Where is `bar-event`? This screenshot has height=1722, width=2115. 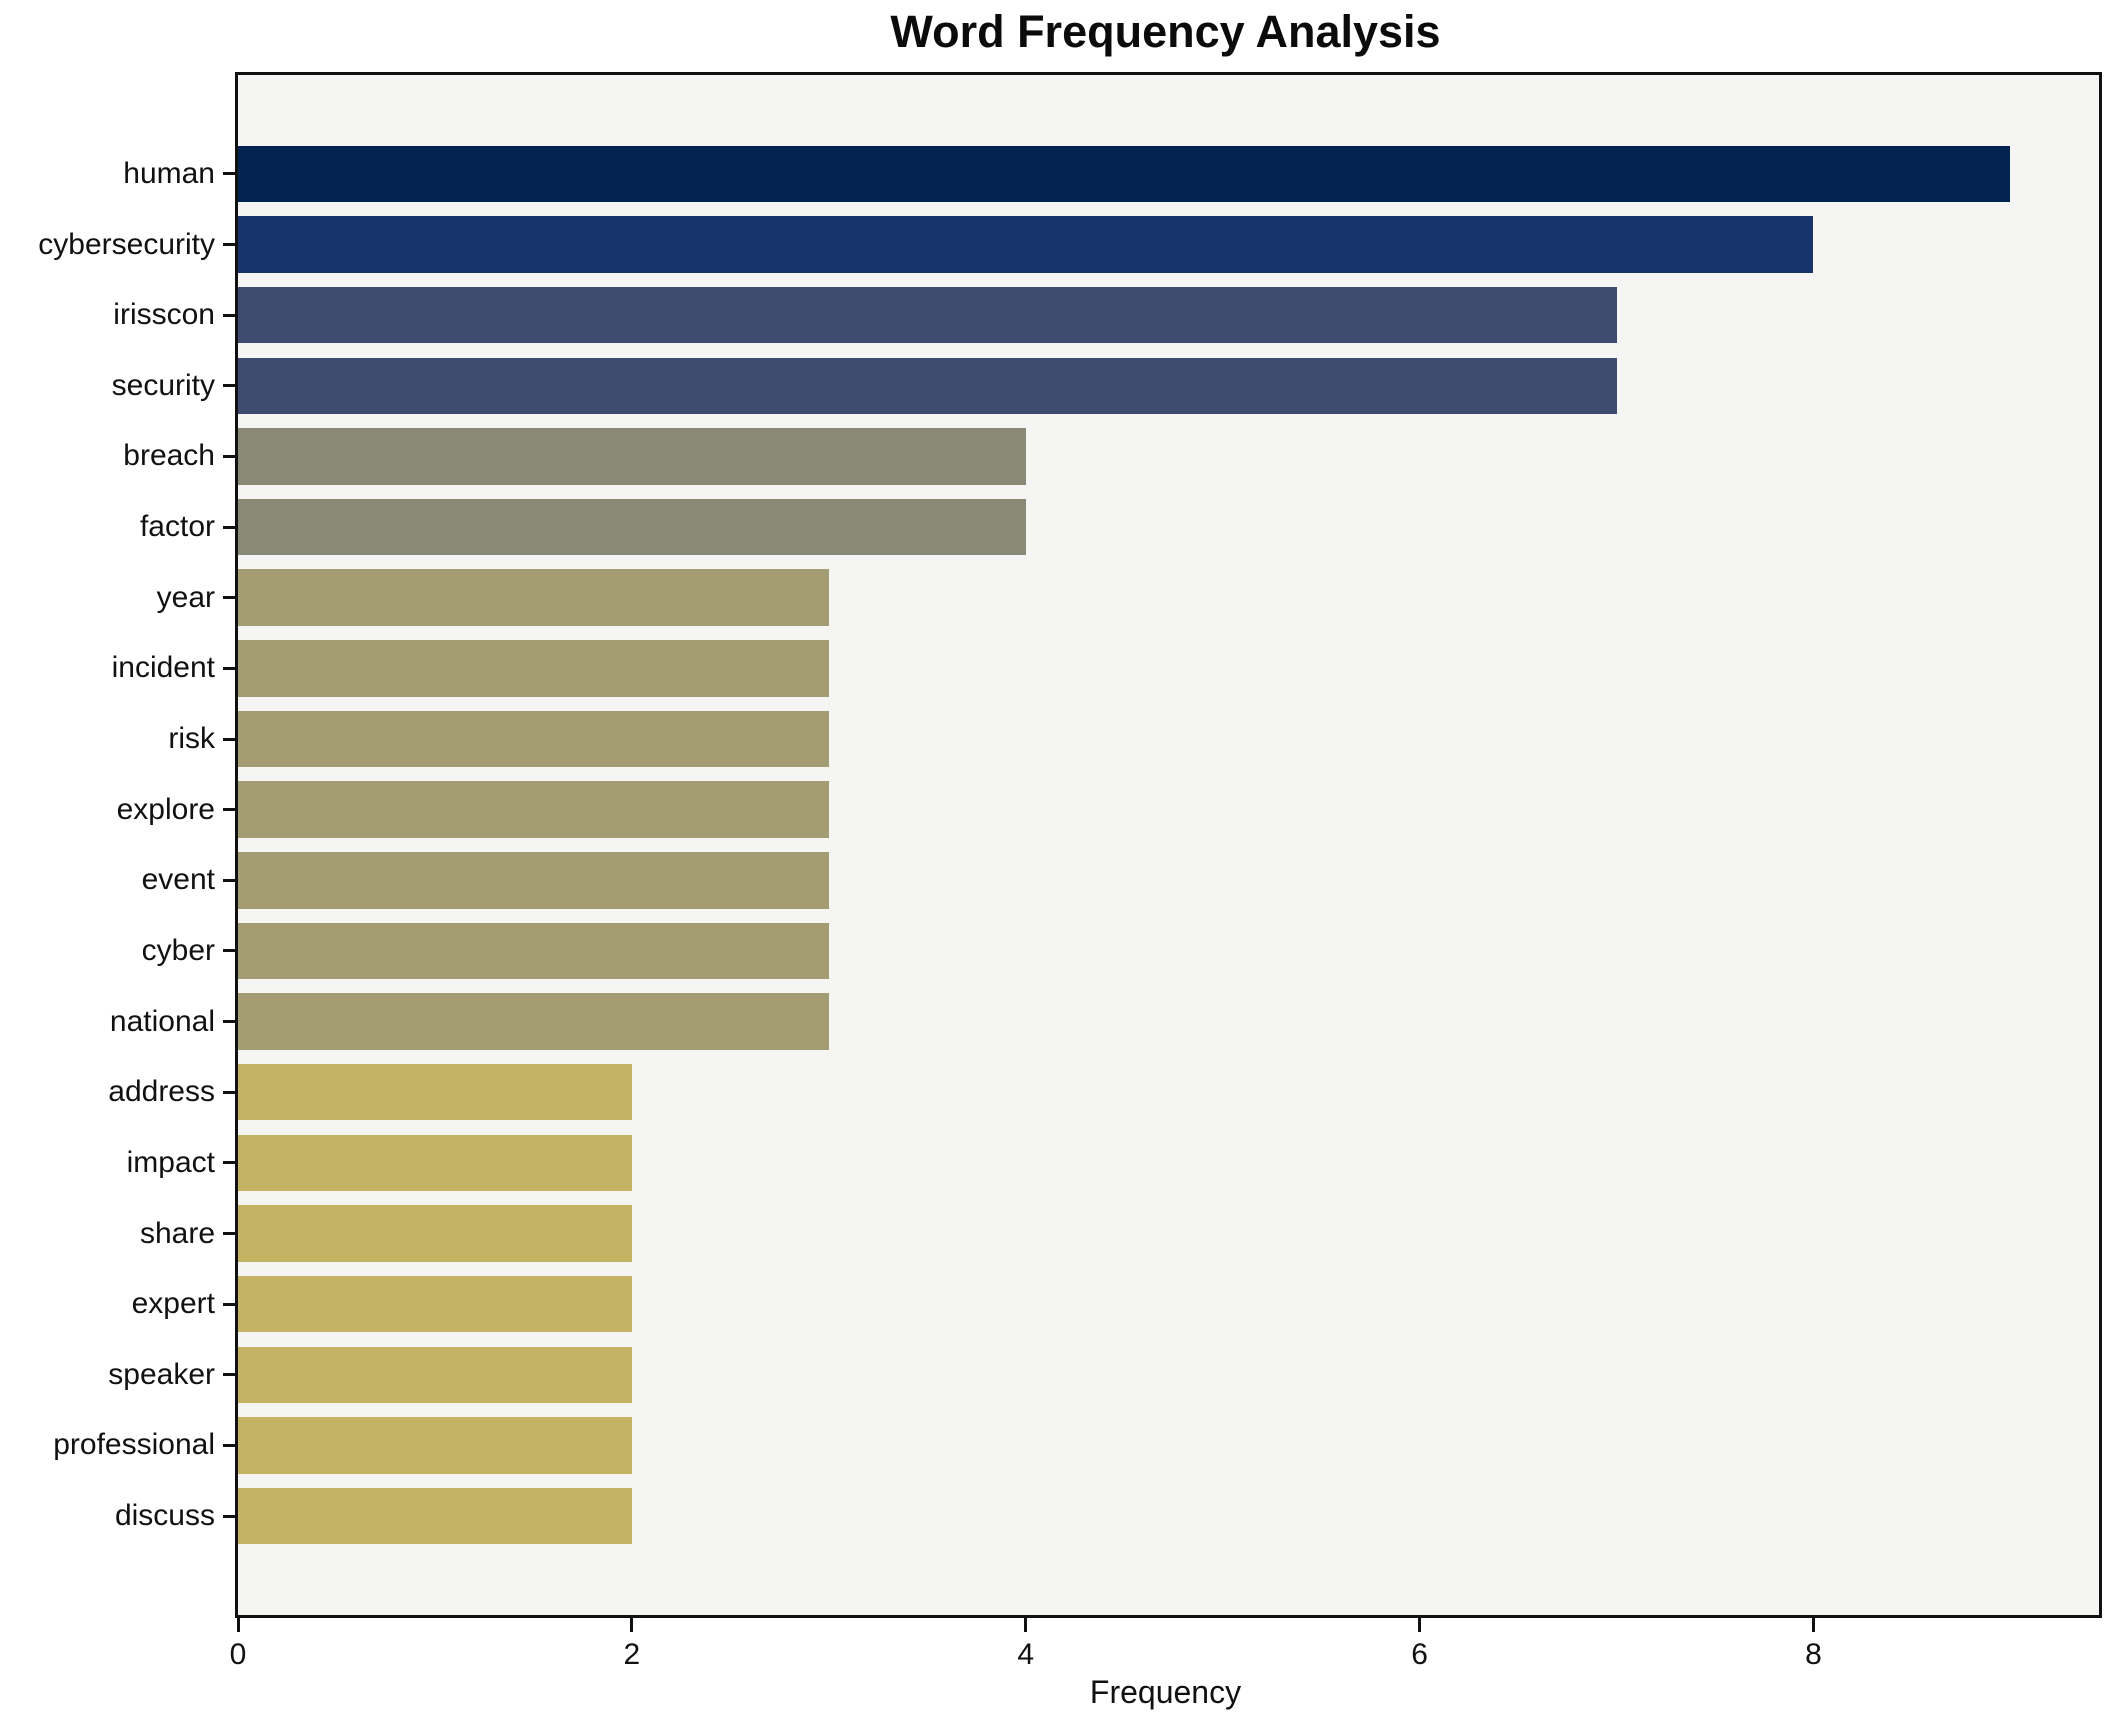 bar-event is located at coordinates (533, 880).